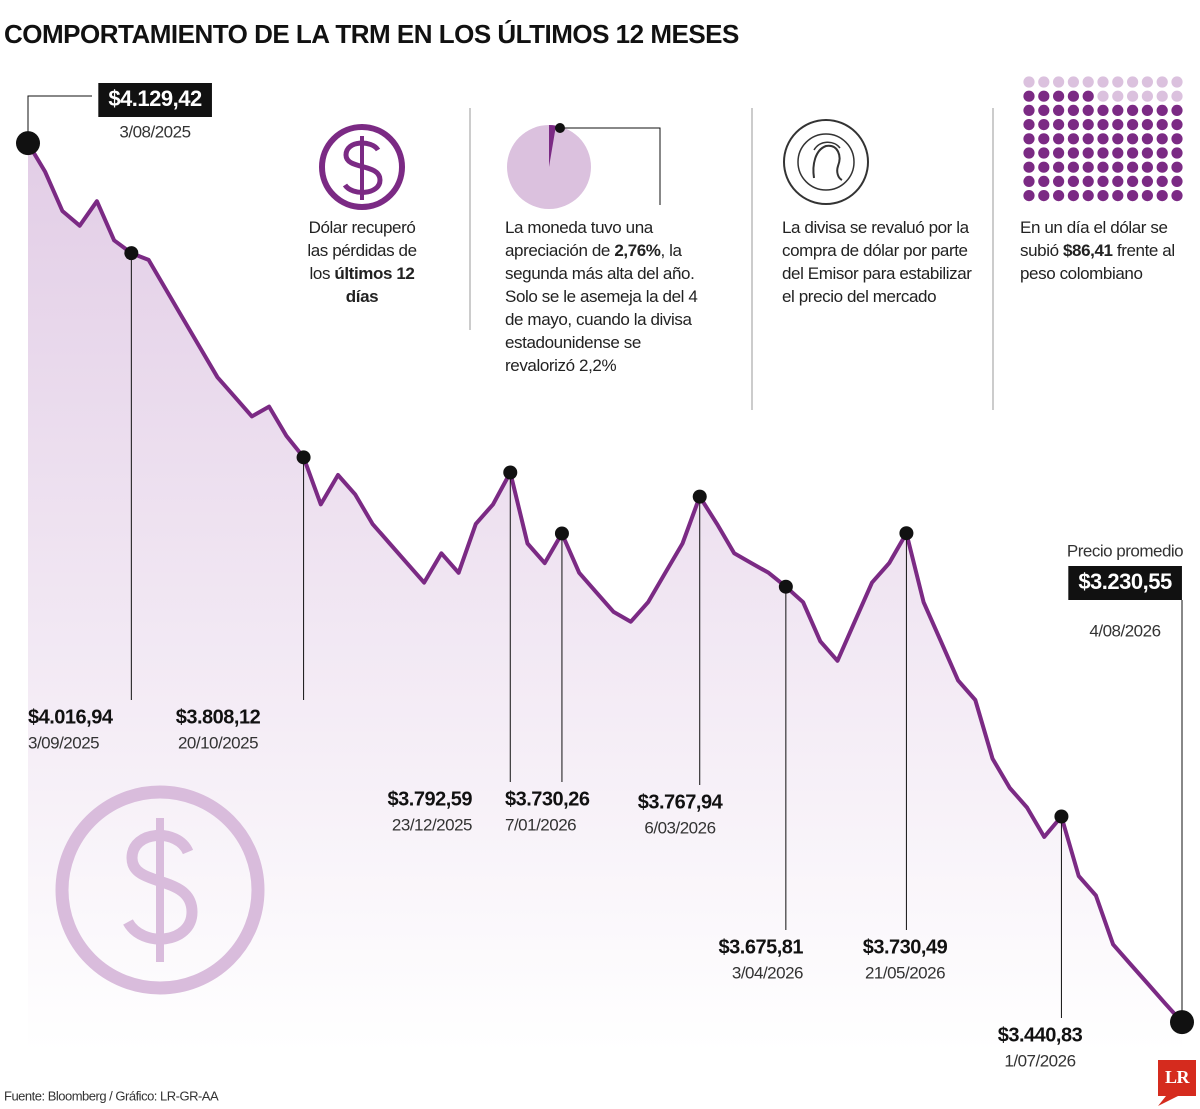 The image size is (1200, 1109). I want to click on logo-box, so click(1177, 1078).